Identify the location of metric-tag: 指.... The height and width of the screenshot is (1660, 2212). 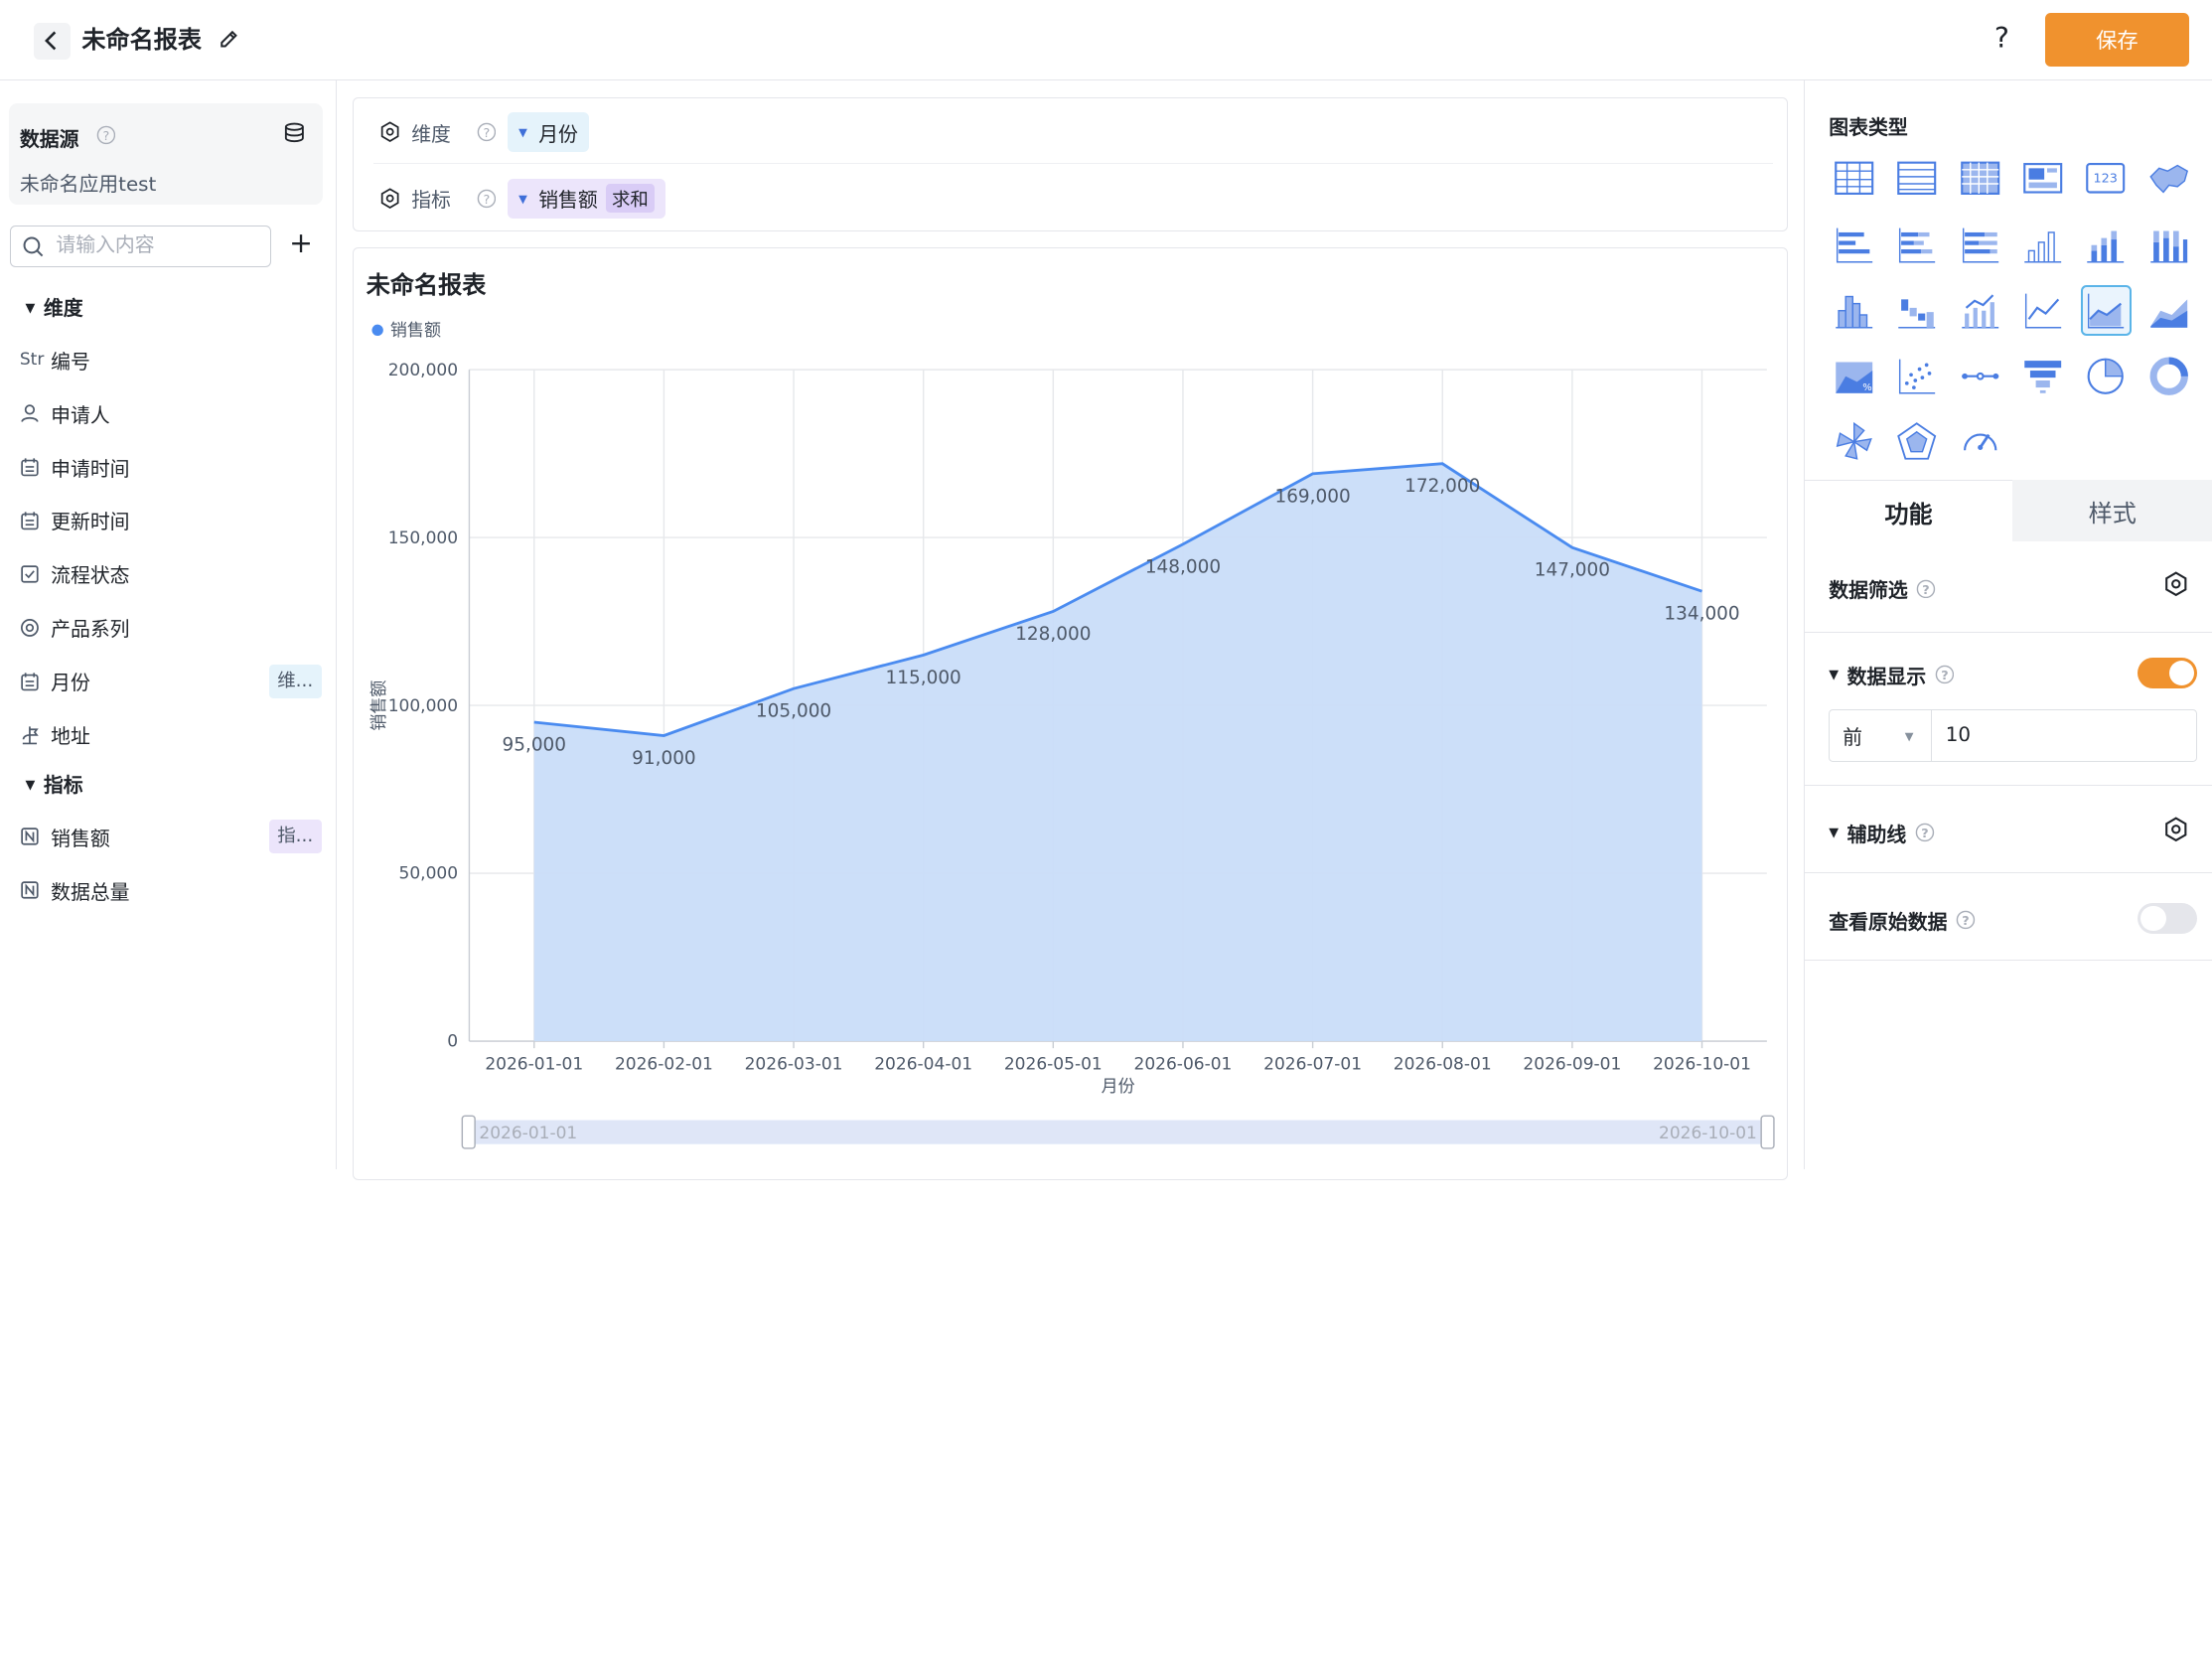
(295, 837).